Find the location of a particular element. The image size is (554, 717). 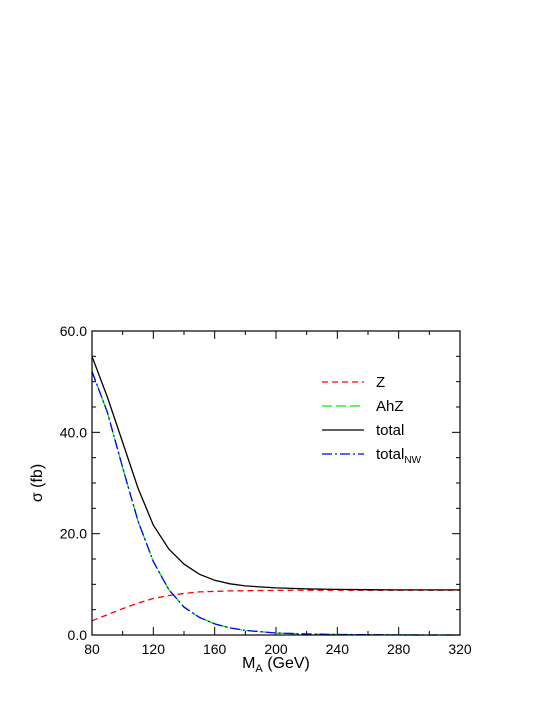

x-tick-label: 280 is located at coordinates (399, 649).